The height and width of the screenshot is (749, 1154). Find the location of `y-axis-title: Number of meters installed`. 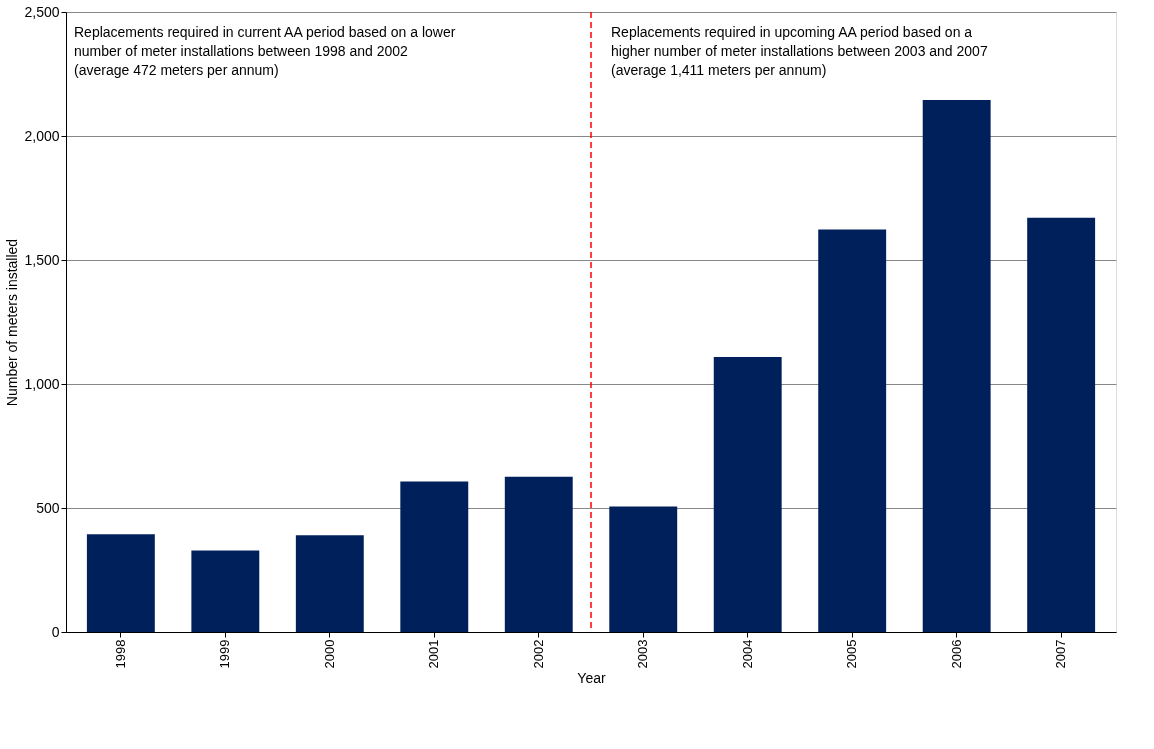

y-axis-title: Number of meters installed is located at coordinates (12, 322).